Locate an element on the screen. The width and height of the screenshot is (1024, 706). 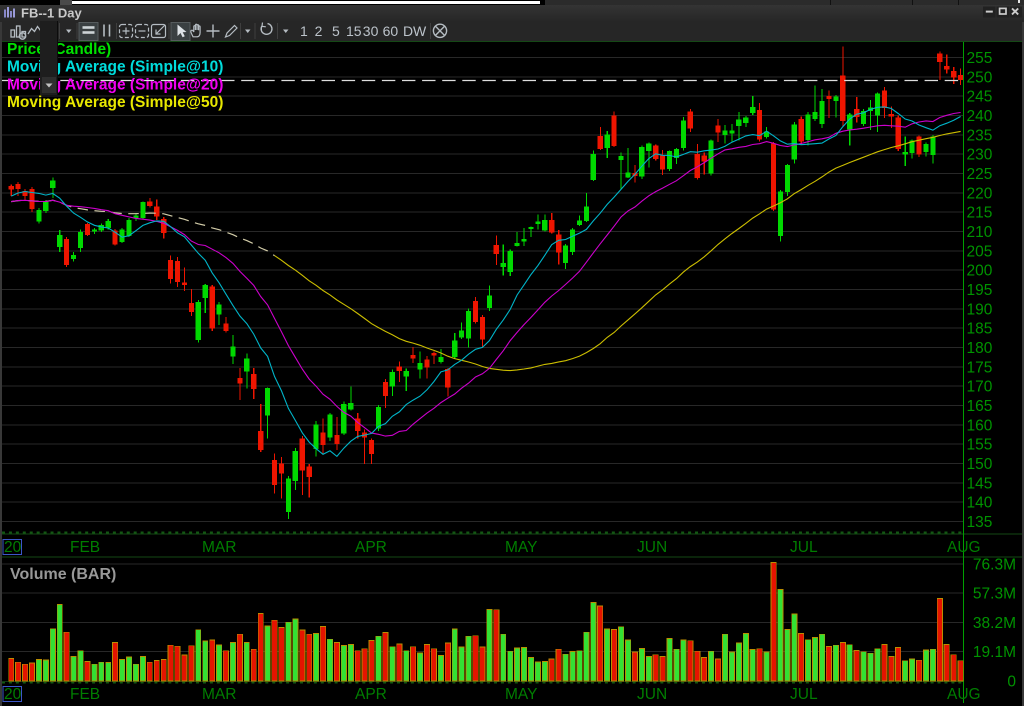
svg-text: 235 is located at coordinates (980, 135).